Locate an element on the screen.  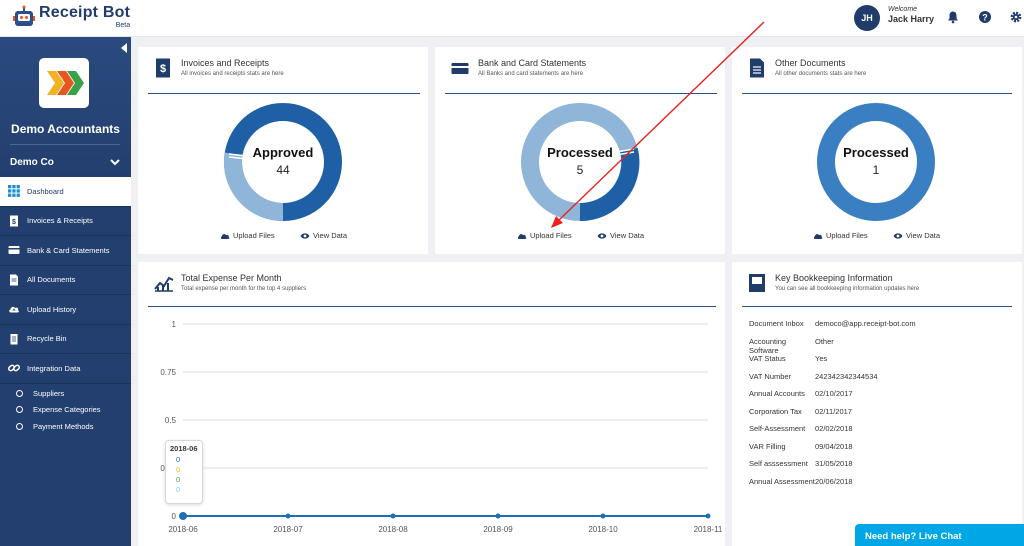
user-avatar: JH is located at coordinates (867, 18).